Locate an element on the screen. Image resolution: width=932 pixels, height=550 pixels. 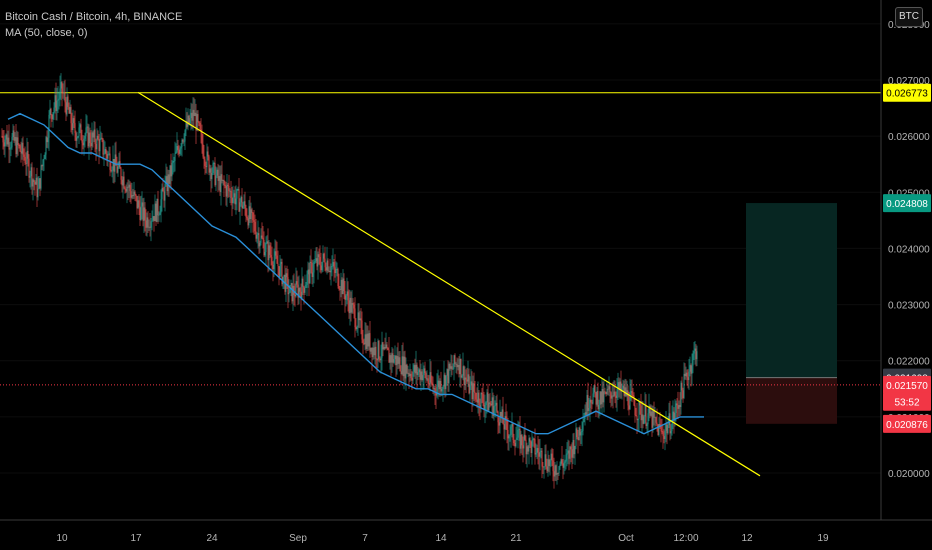
symbol-title: Bitcoin Cash / Bitcoin, 4h, BINANCE is located at coordinates (94, 17).